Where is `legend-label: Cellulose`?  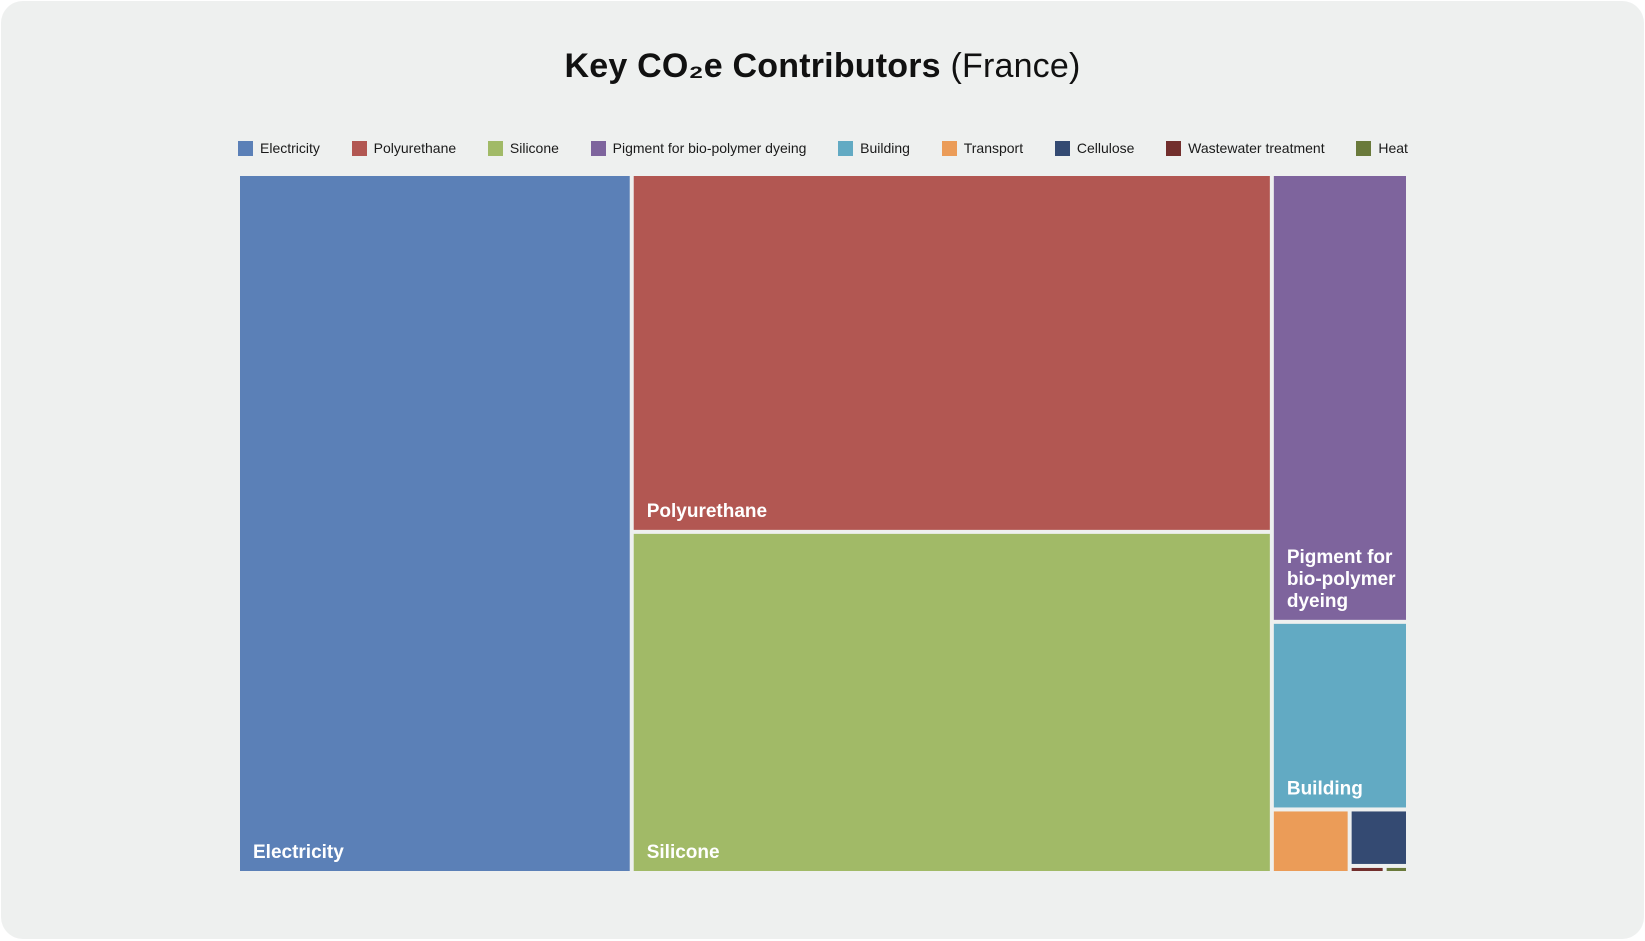
legend-label: Cellulose is located at coordinates (1105, 148).